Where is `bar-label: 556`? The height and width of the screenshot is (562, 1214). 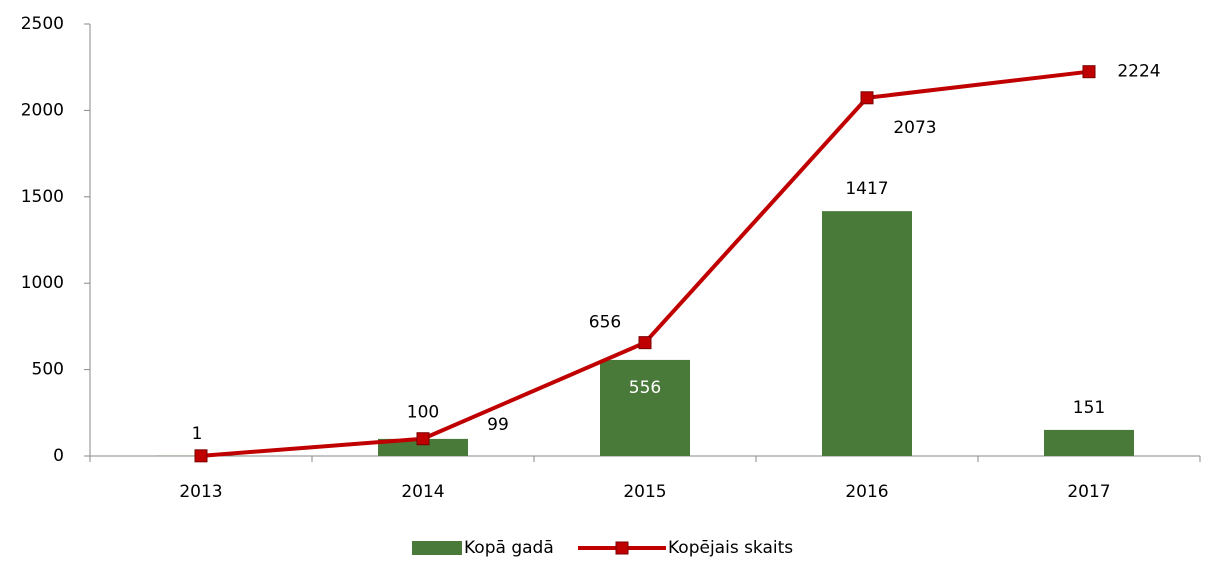
bar-label: 556 is located at coordinates (645, 388).